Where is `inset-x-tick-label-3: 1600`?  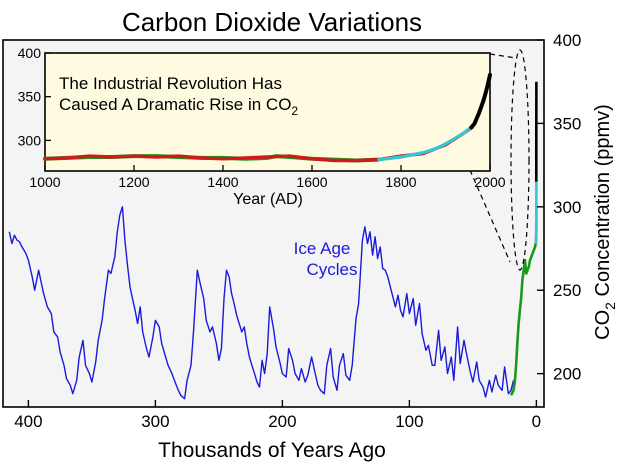 inset-x-tick-label-3: 1600 is located at coordinates (311, 182).